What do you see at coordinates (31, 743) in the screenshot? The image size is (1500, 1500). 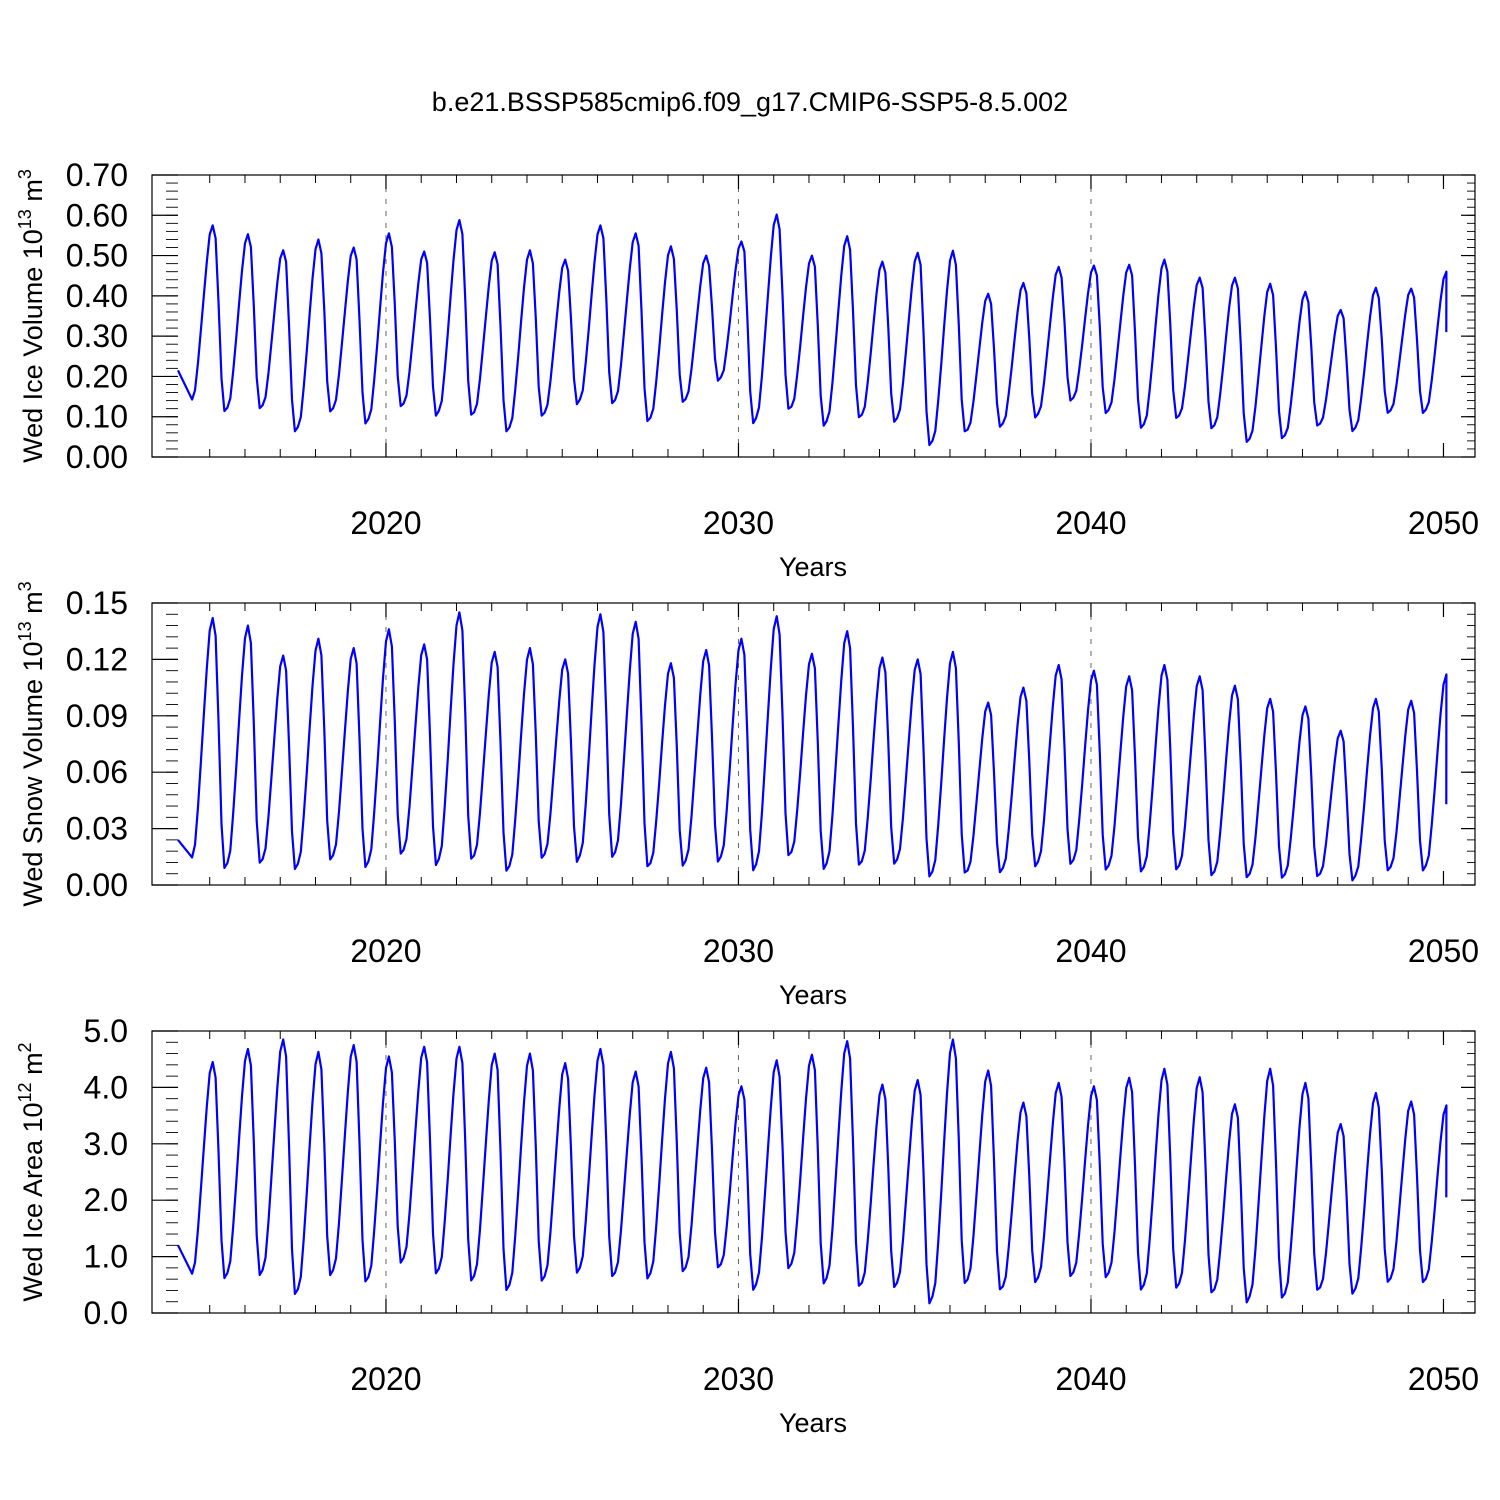 I see `y-axis-label: Wed Snow Volume 1013 m3` at bounding box center [31, 743].